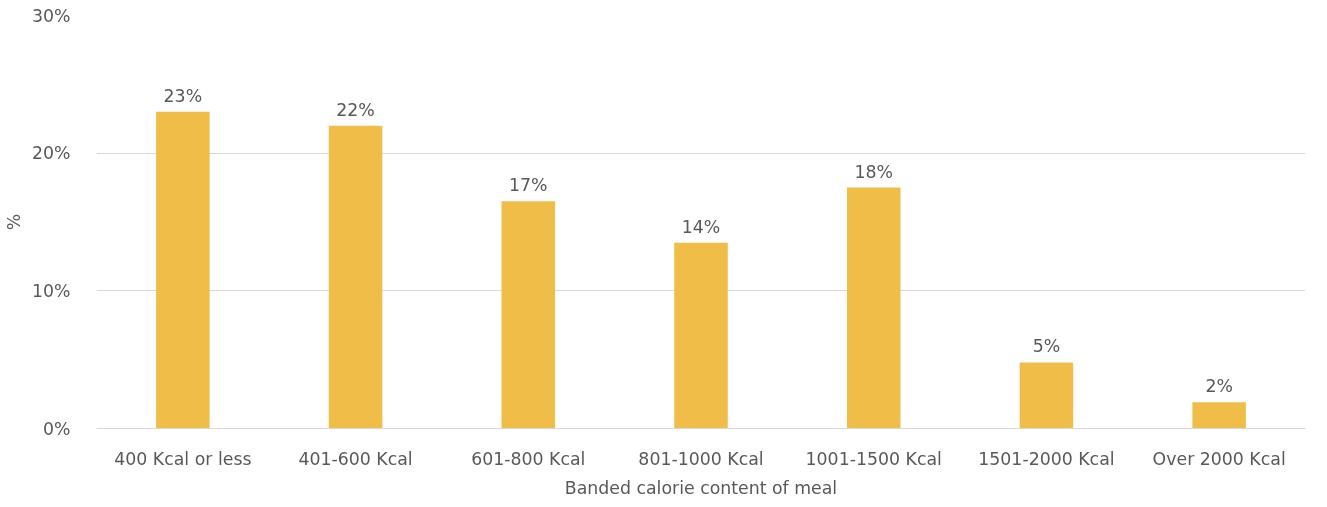 The image size is (1327, 507). Describe the element at coordinates (13, 222) in the screenshot. I see `y-axis-title: %` at that location.